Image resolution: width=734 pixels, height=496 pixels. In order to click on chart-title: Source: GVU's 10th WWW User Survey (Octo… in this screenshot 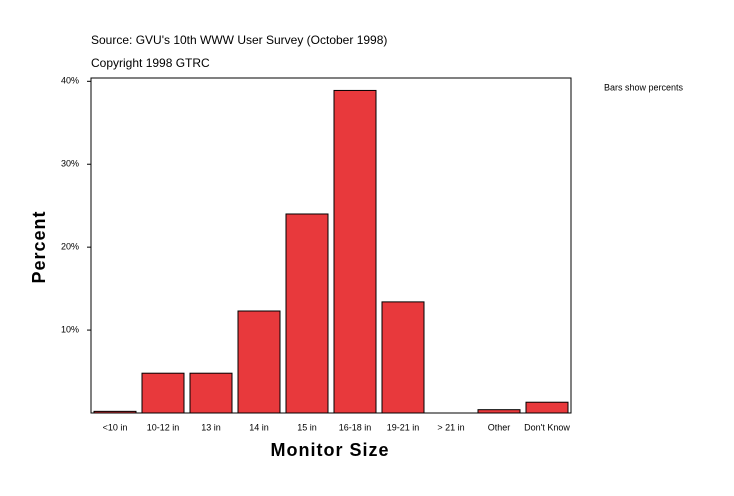, I will do `click(239, 40)`.